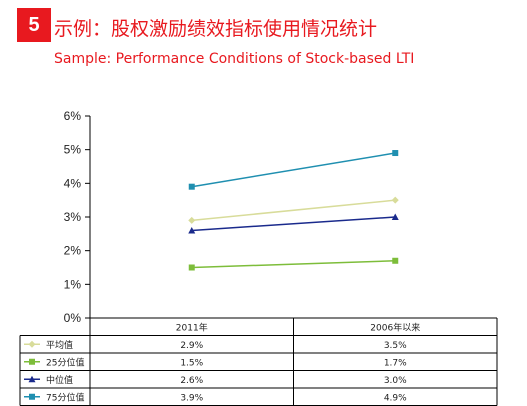 This screenshot has height=406, width=527. Describe the element at coordinates (192, 328) in the screenshot. I see `category-label: 2011年` at that location.